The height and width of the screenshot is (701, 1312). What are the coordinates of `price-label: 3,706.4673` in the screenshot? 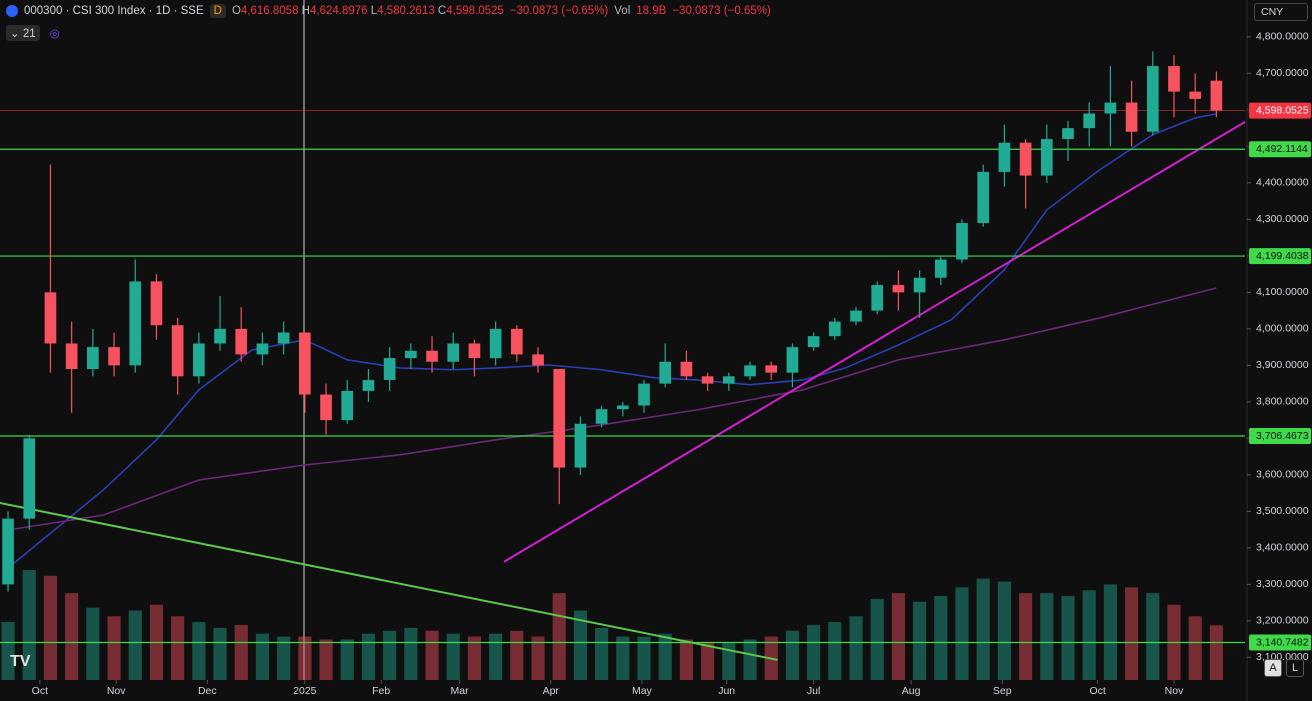 It's located at (1282, 436).